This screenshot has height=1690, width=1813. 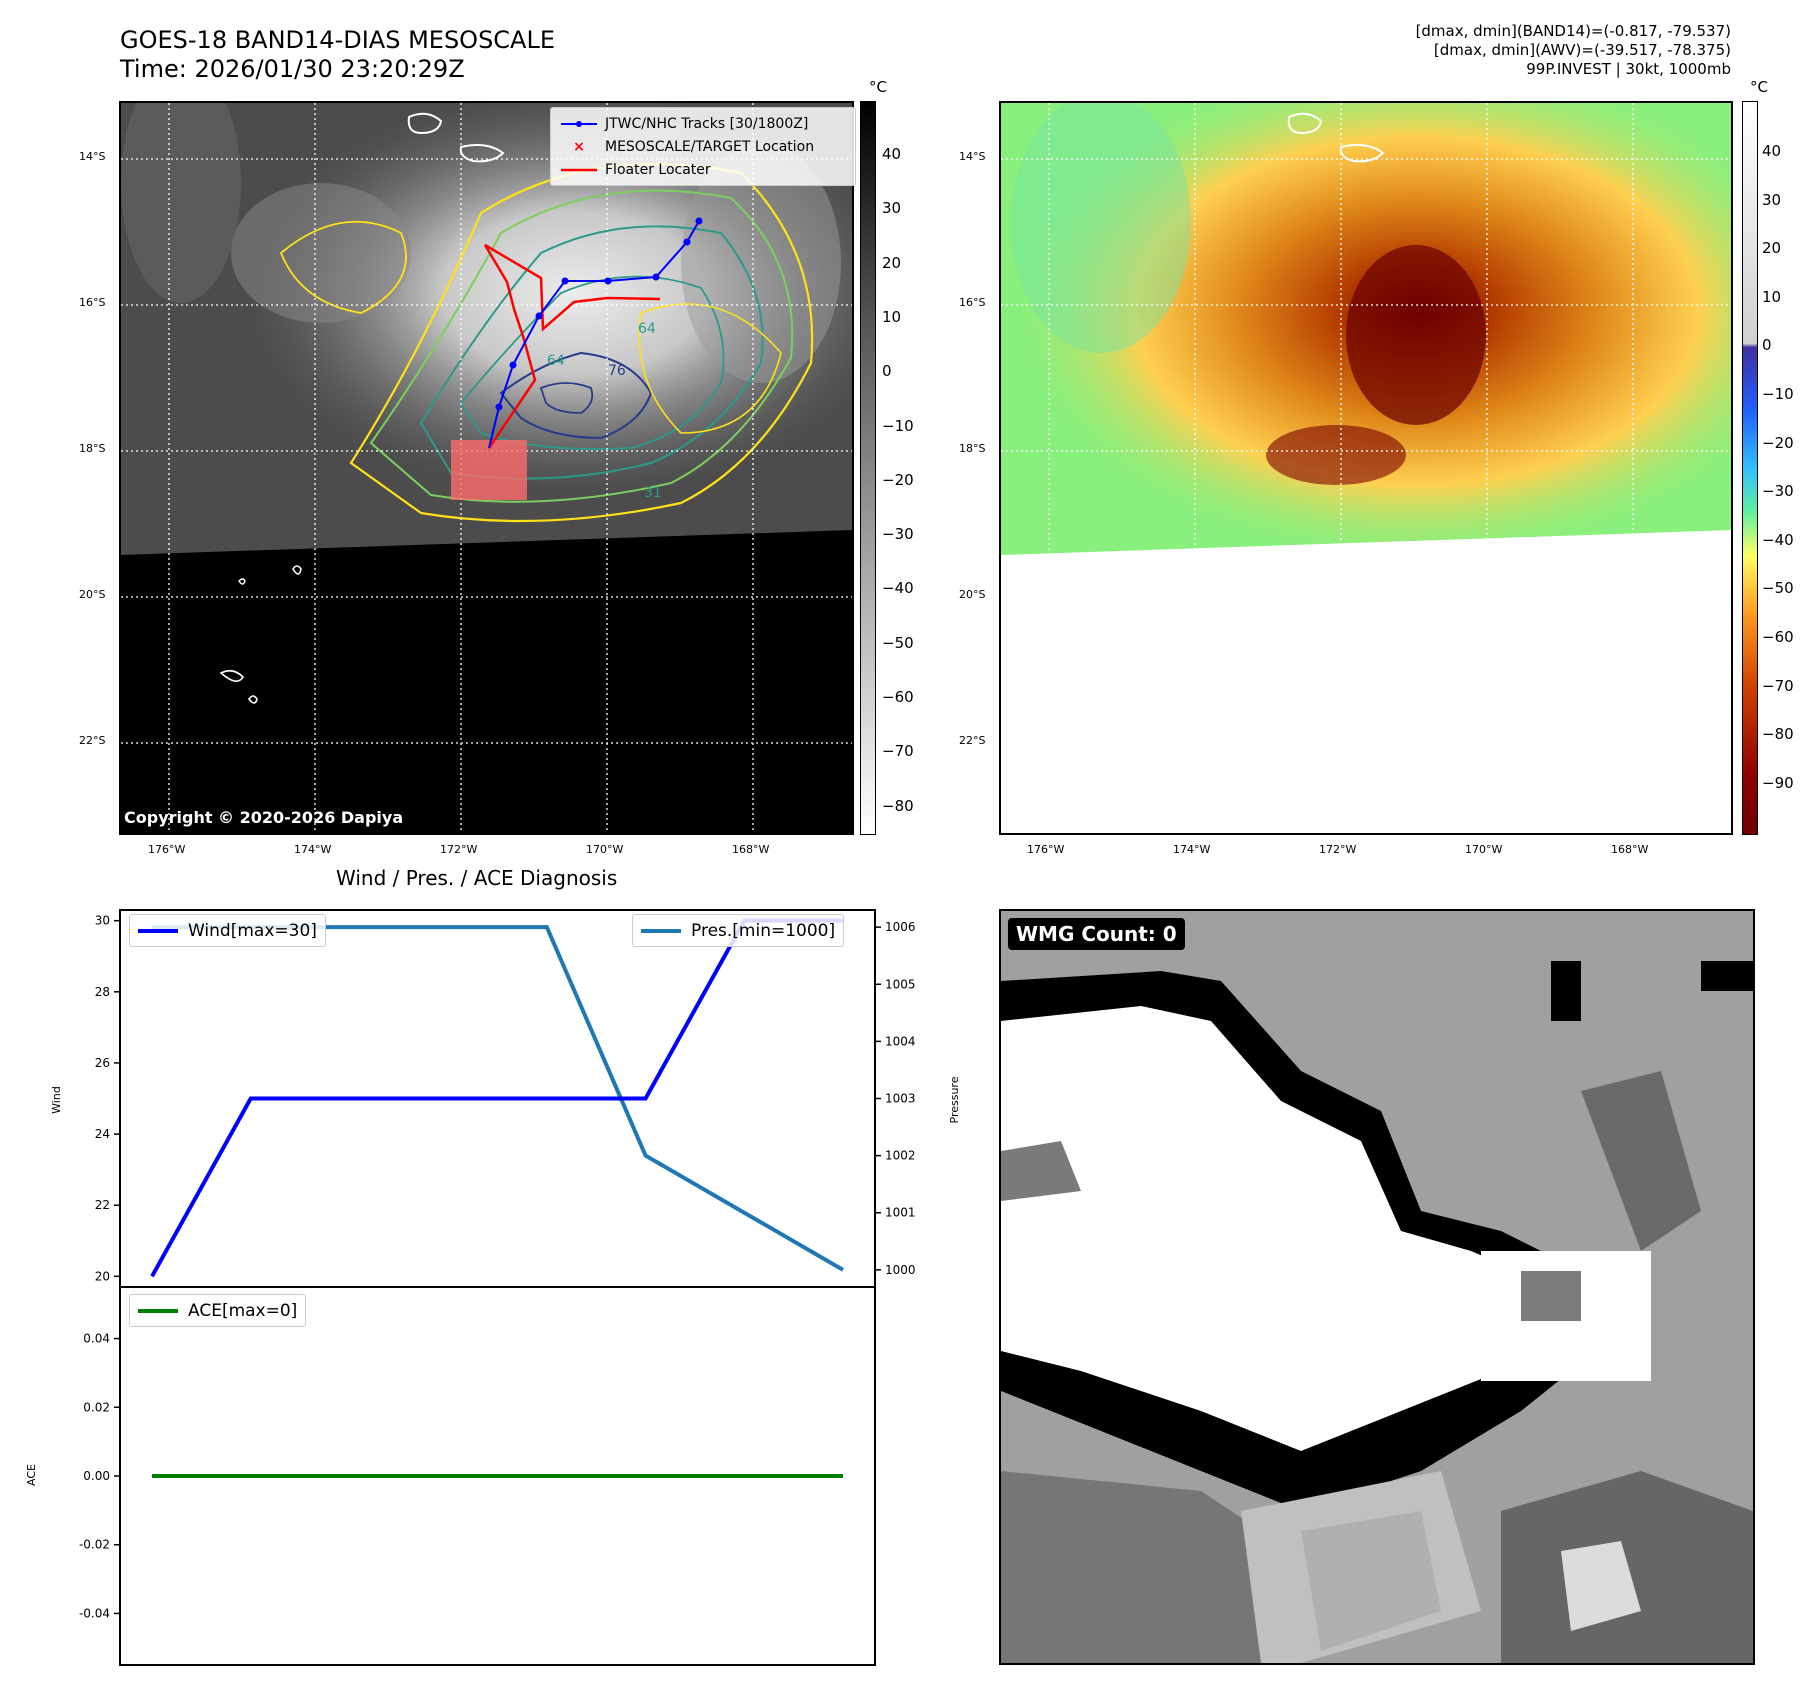 I want to click on pressure-tick-label: 1004, so click(x=900, y=1041).